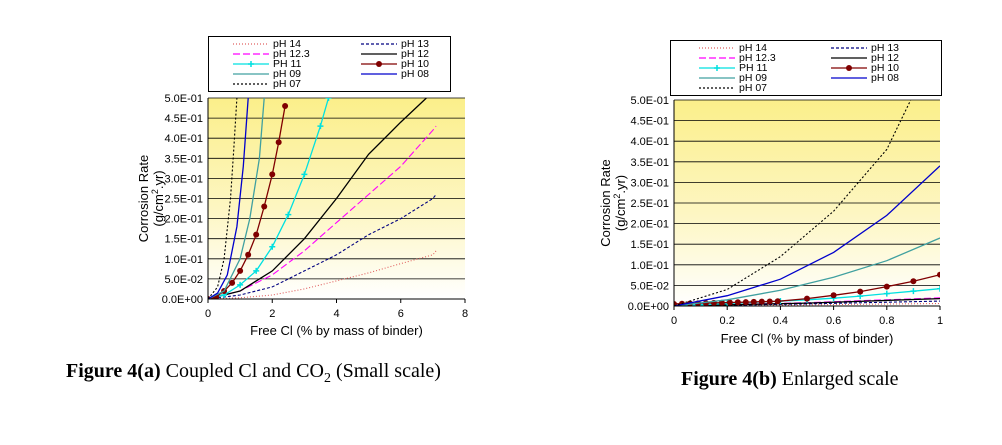  Describe the element at coordinates (287, 84) in the screenshot. I see `legend-label: pH 07` at that location.